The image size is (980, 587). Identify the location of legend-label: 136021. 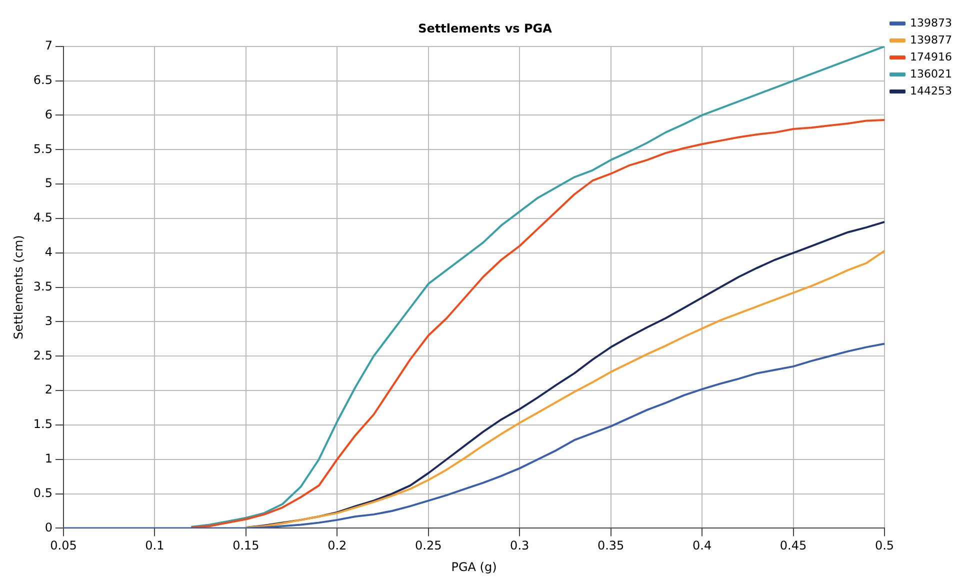
(931, 73).